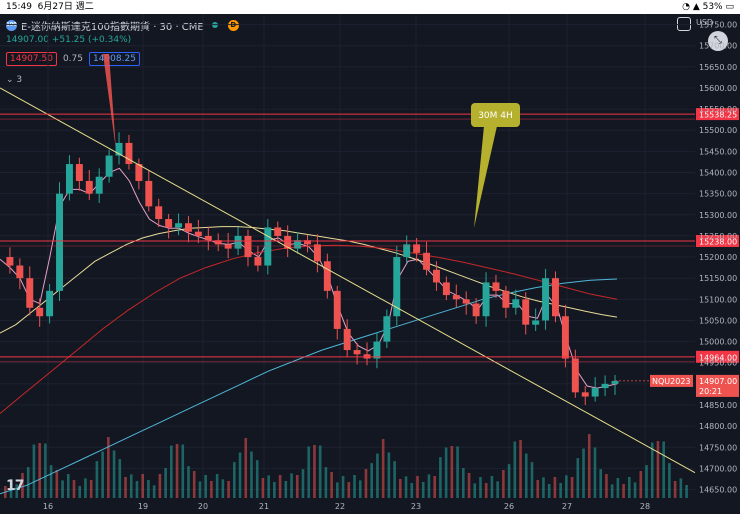 This screenshot has height=514, width=740. What do you see at coordinates (718, 130) in the screenshot?
I see `y-tick-label: 15500.00` at bounding box center [718, 130].